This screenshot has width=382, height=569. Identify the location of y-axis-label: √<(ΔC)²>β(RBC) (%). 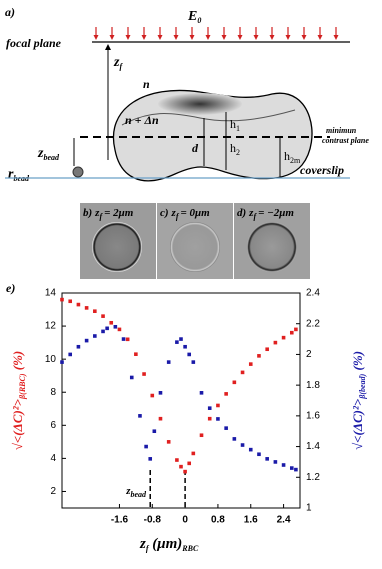
(18, 401).